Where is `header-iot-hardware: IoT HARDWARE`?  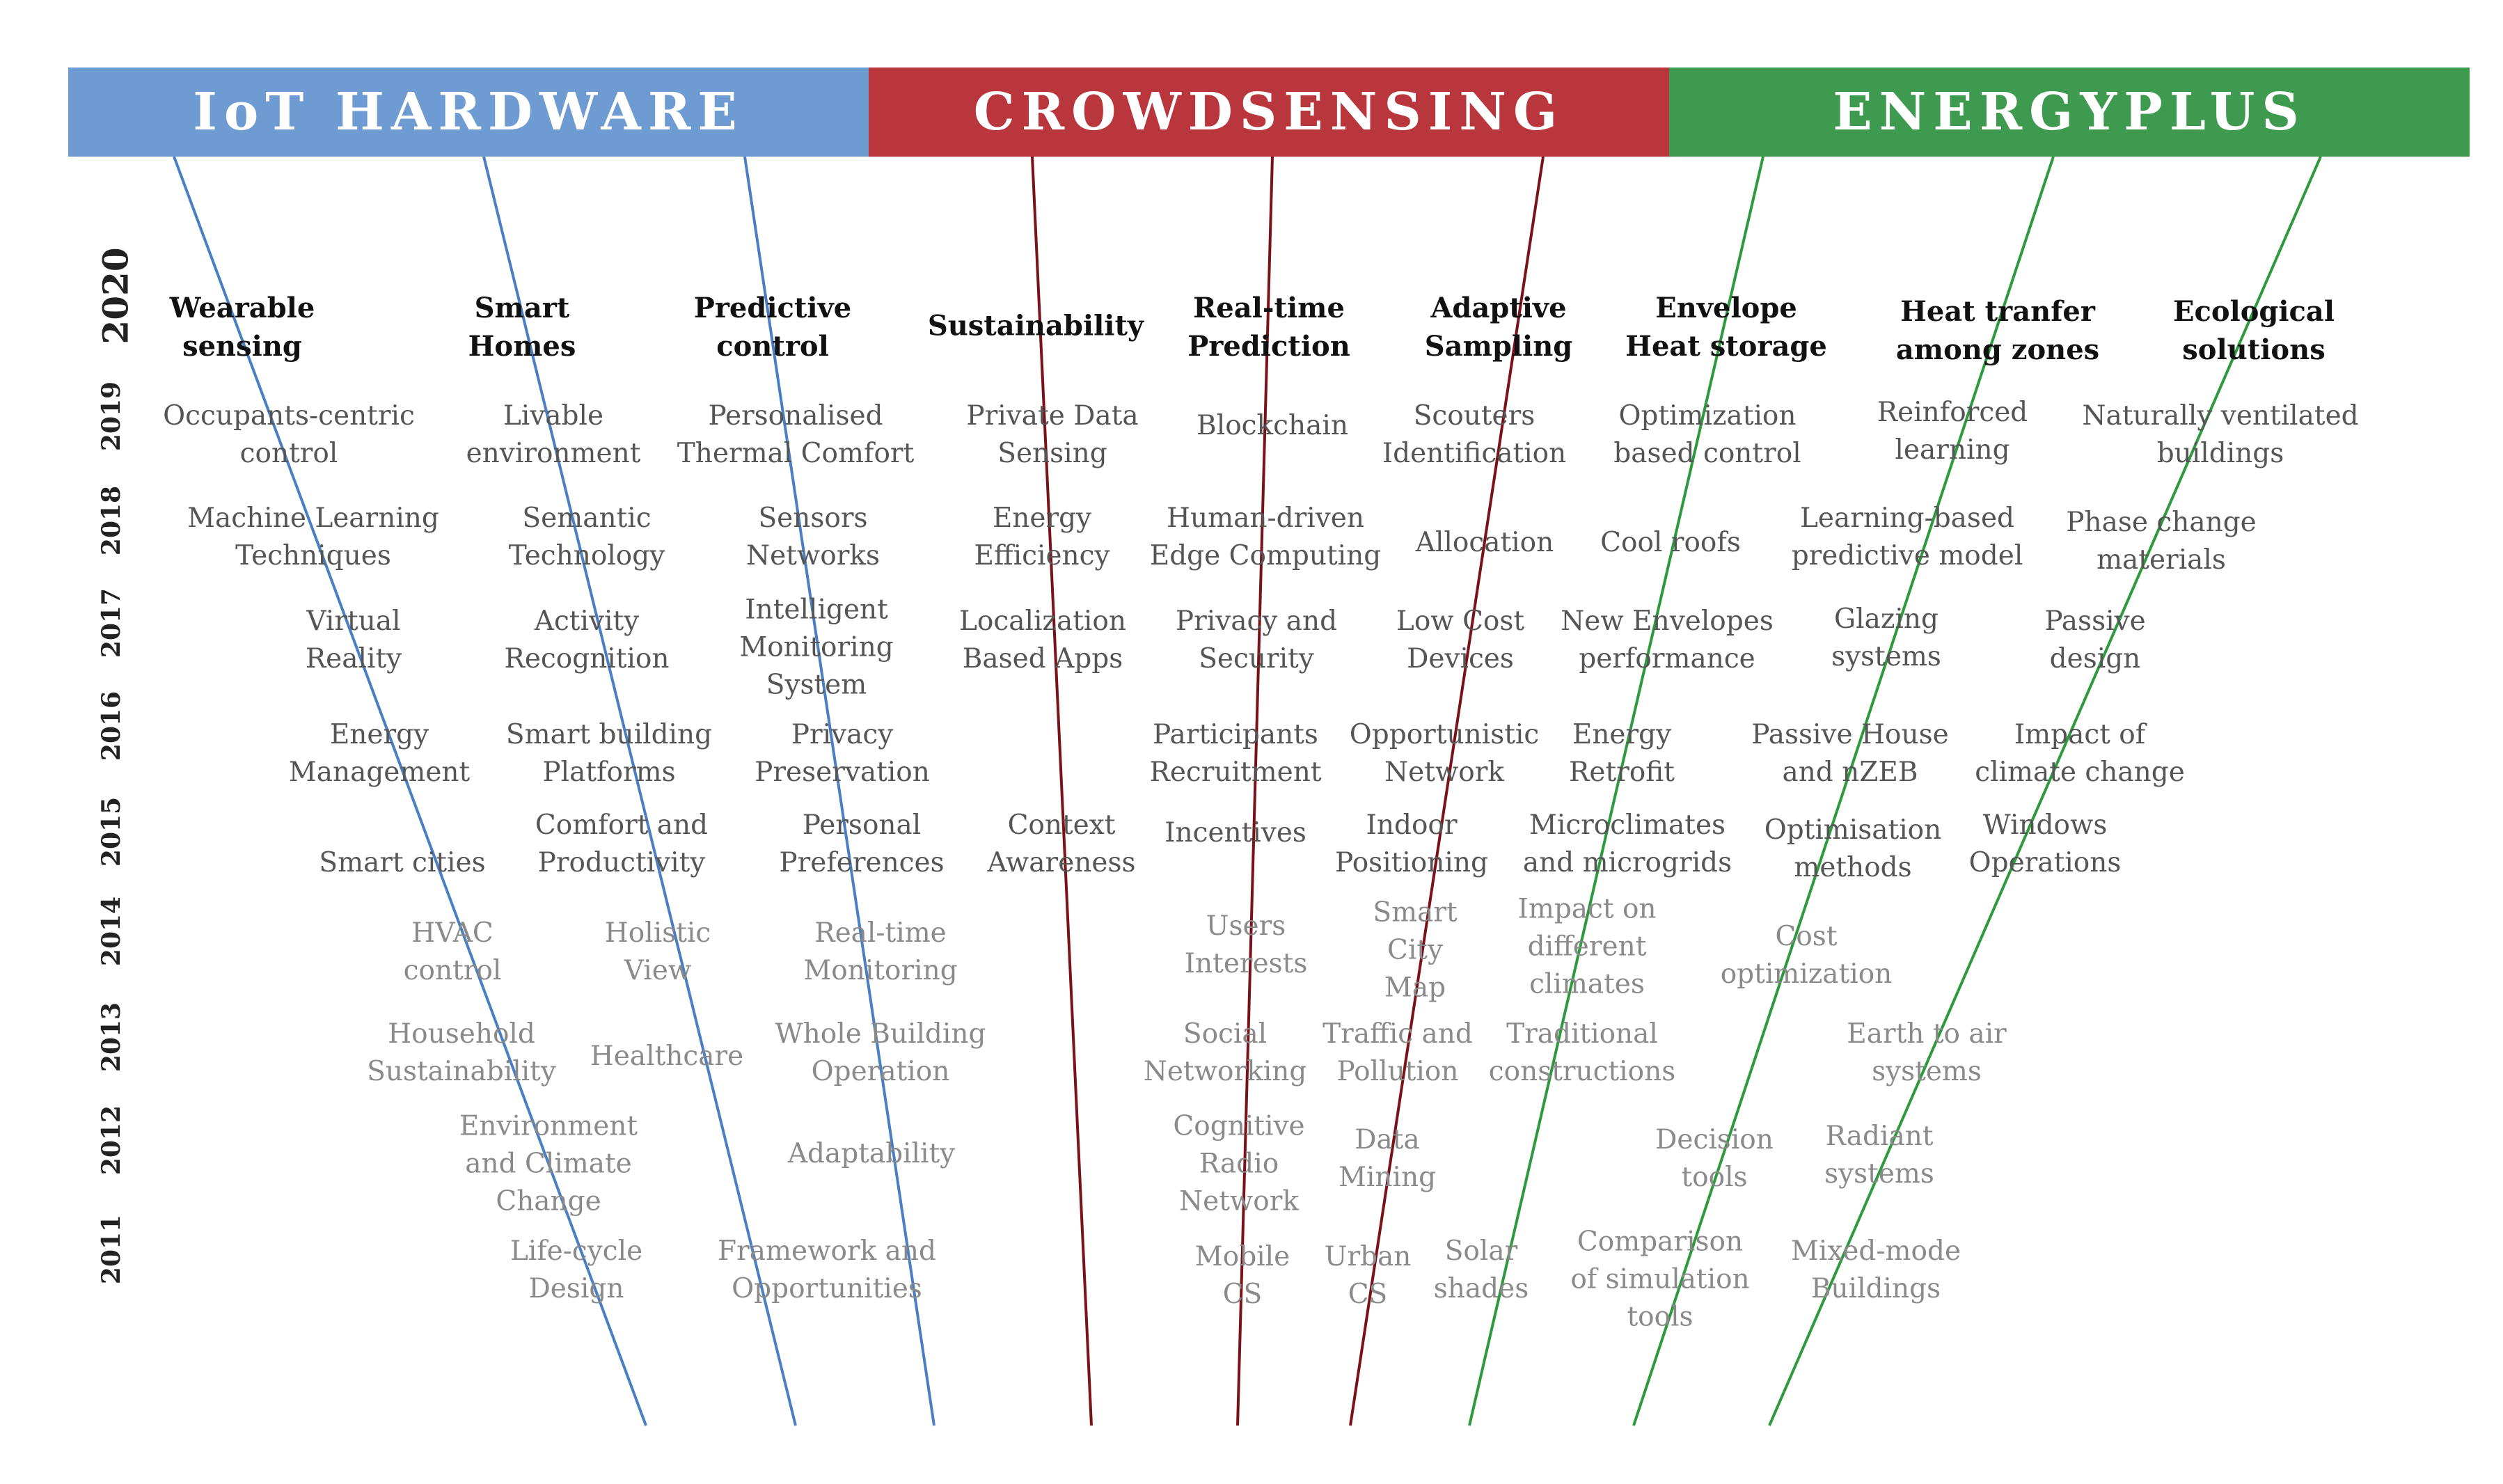 header-iot-hardware: IoT HARDWARE is located at coordinates (468, 113).